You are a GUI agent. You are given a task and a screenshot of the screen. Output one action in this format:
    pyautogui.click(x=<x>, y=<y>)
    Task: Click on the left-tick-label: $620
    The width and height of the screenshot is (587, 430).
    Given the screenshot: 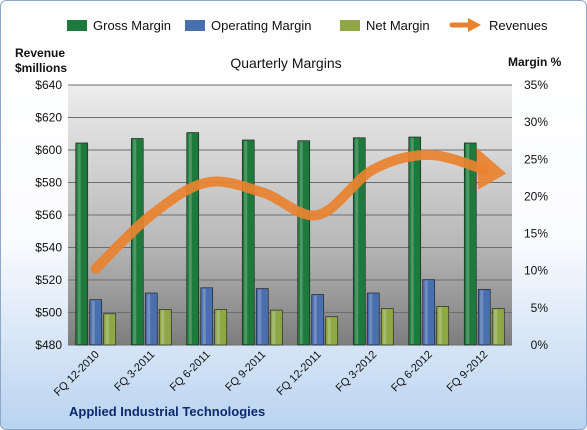 What is the action you would take?
    pyautogui.click(x=48, y=118)
    